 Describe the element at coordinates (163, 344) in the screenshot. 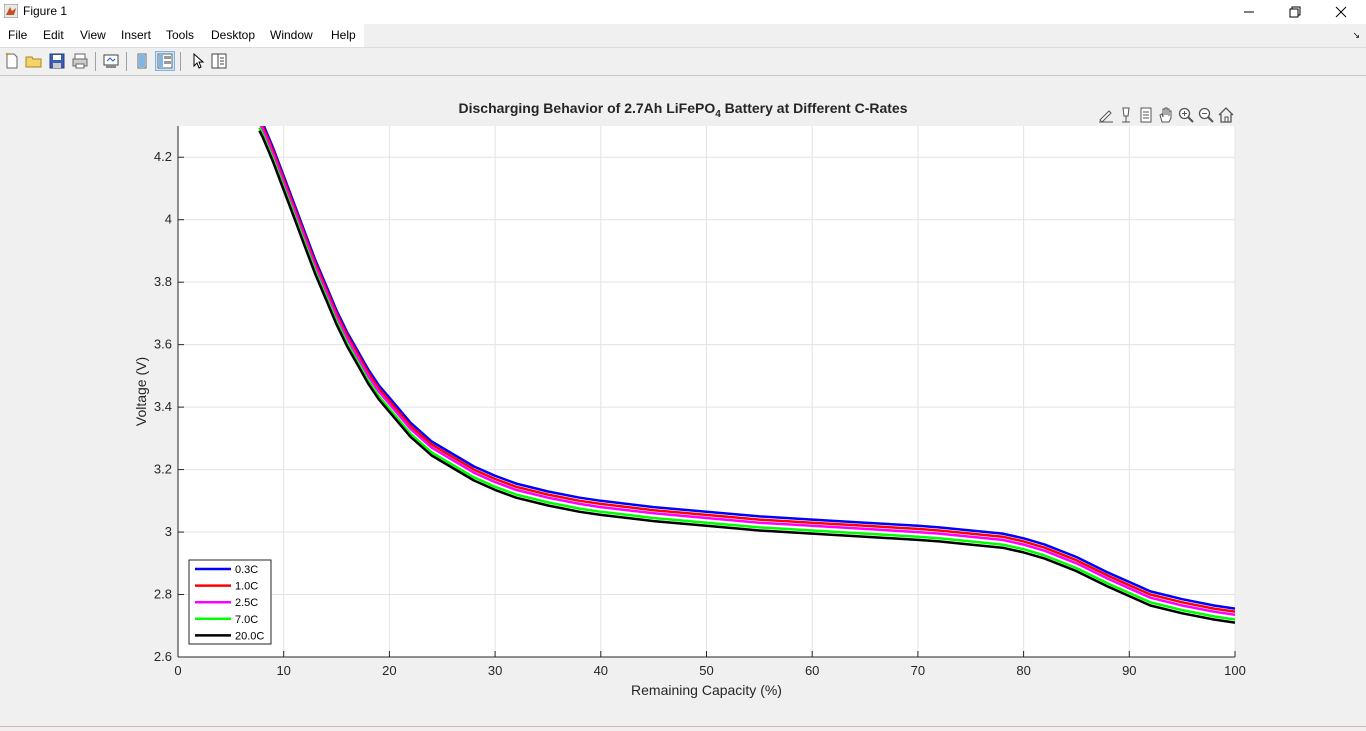

I see `y-tick-label: 3.6` at that location.